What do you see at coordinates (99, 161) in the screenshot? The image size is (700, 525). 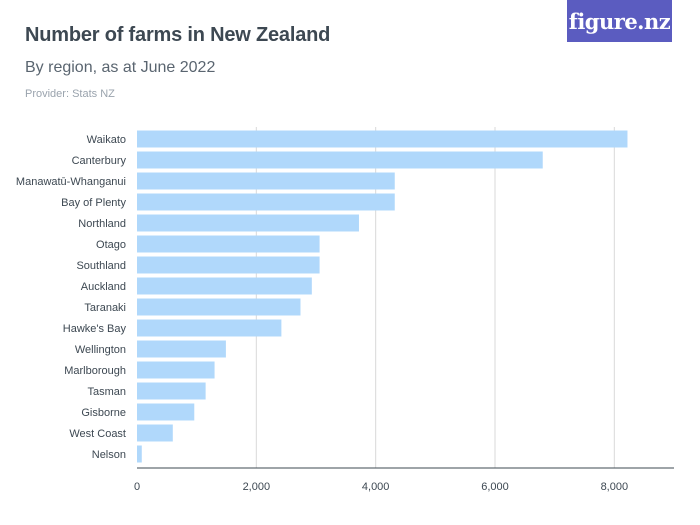 I see `category-label: Canterbury` at bounding box center [99, 161].